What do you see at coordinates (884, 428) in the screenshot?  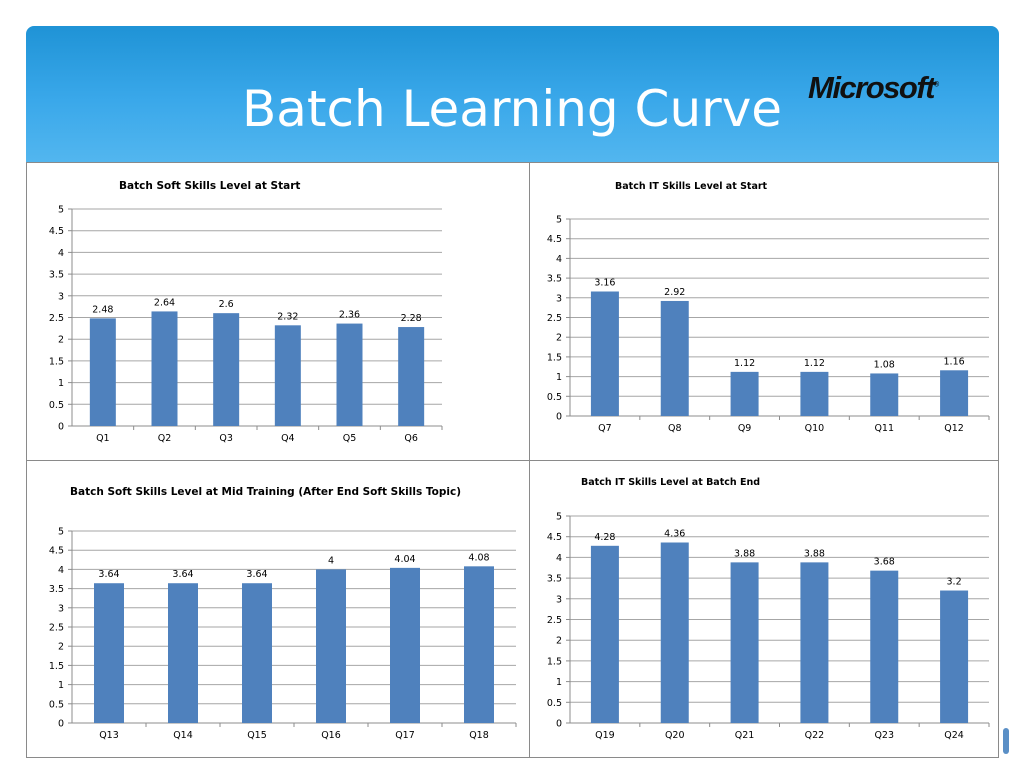 I see `x-tick-label: Q11` at bounding box center [884, 428].